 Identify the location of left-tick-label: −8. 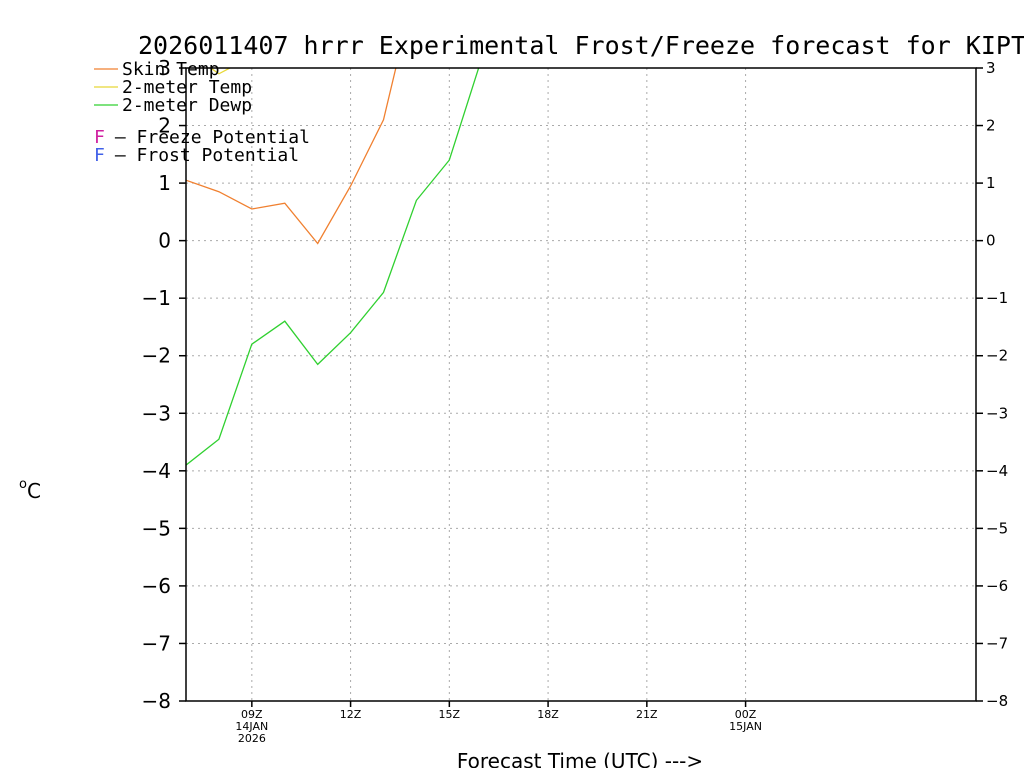
(156, 701).